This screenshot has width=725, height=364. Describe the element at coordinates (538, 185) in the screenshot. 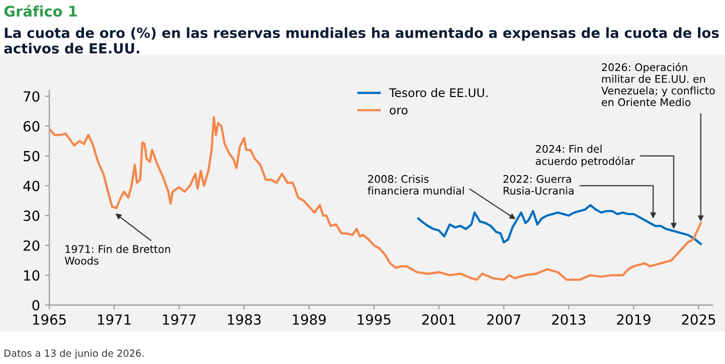

I see `annotation: 2022: Guerra Rusia-Ucrania` at that location.